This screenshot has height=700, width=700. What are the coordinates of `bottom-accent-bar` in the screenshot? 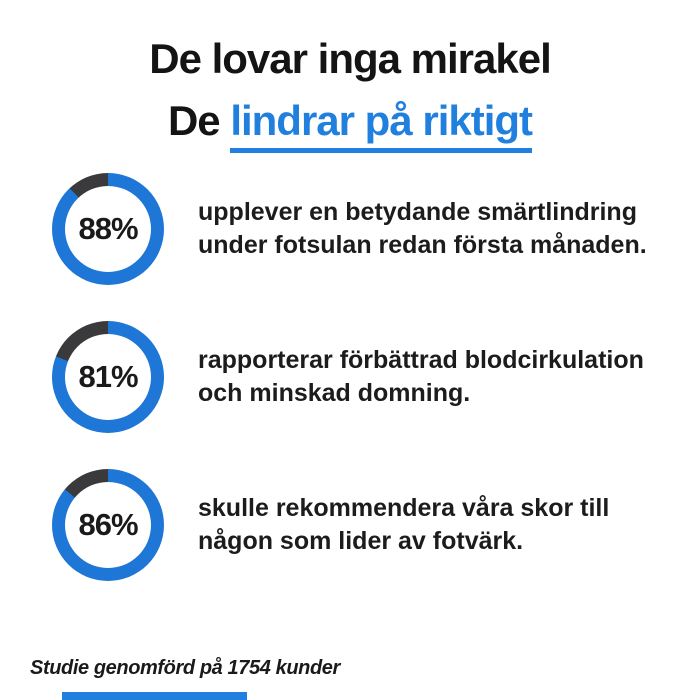 It's located at (154, 696).